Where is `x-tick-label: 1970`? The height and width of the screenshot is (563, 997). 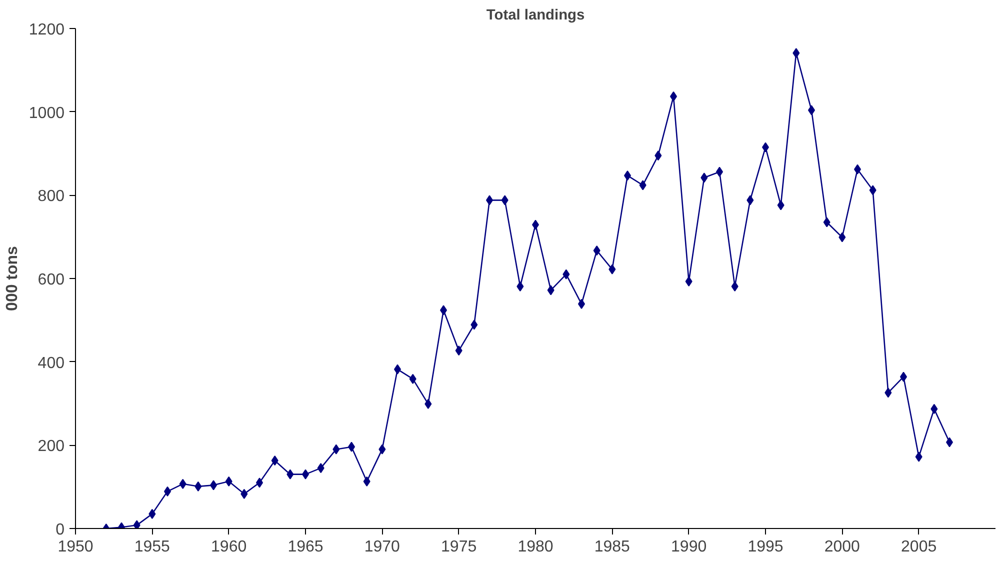 x-tick-label: 1970 is located at coordinates (382, 547).